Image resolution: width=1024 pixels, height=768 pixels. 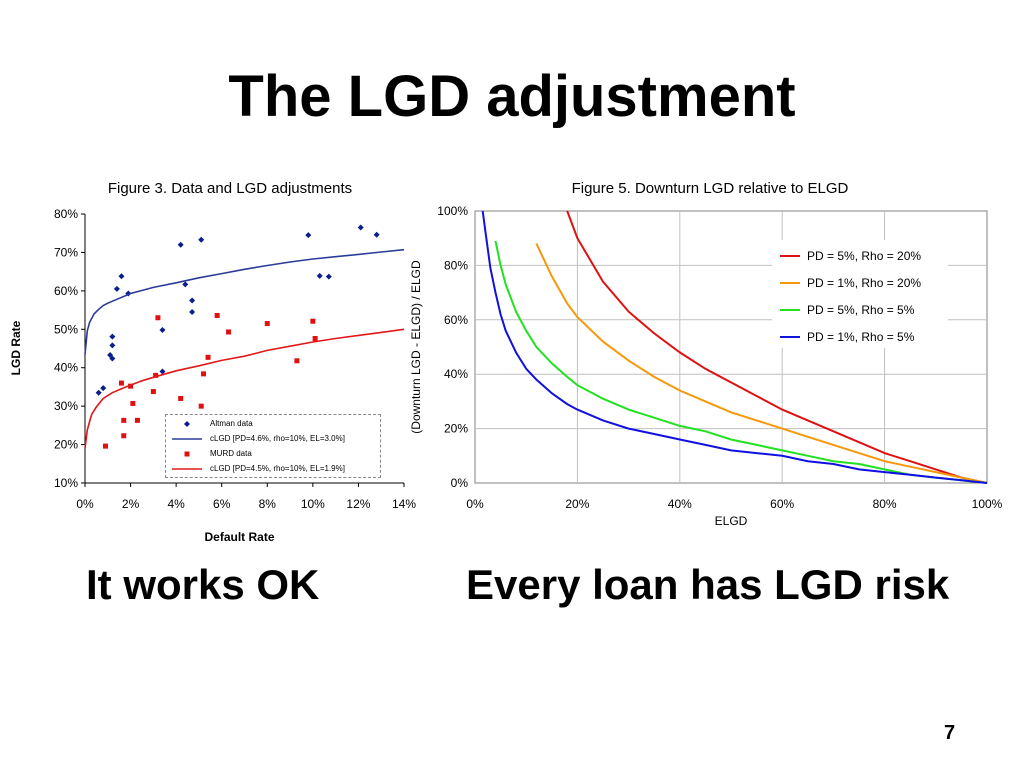 What do you see at coordinates (187, 424) in the screenshot?
I see `diamond-marker-icon` at bounding box center [187, 424].